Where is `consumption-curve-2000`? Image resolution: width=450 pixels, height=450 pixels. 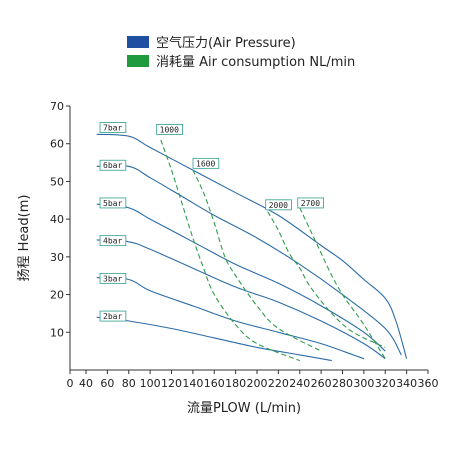
consumption-curve-2000 is located at coordinates (326, 279).